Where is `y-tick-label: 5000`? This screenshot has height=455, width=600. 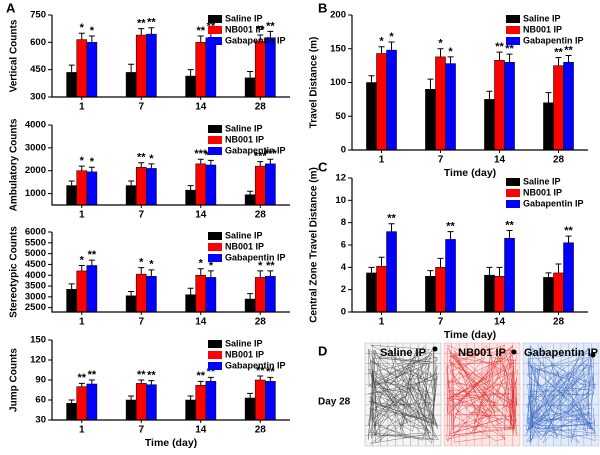
y-tick-label: 5000 is located at coordinates (35, 253).